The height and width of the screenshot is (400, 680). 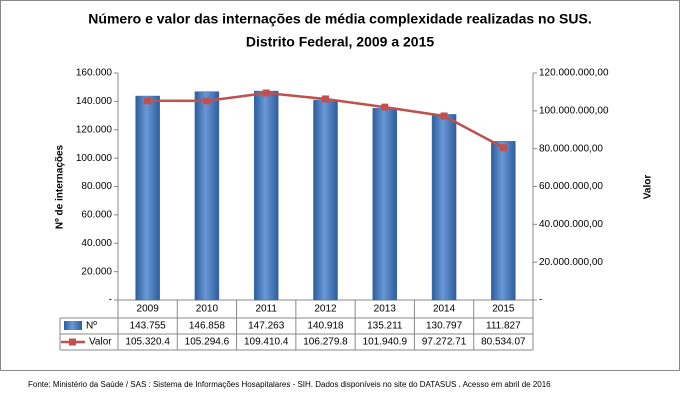 What do you see at coordinates (325, 326) in the screenshot?
I see `table-value: 140.918` at bounding box center [325, 326].